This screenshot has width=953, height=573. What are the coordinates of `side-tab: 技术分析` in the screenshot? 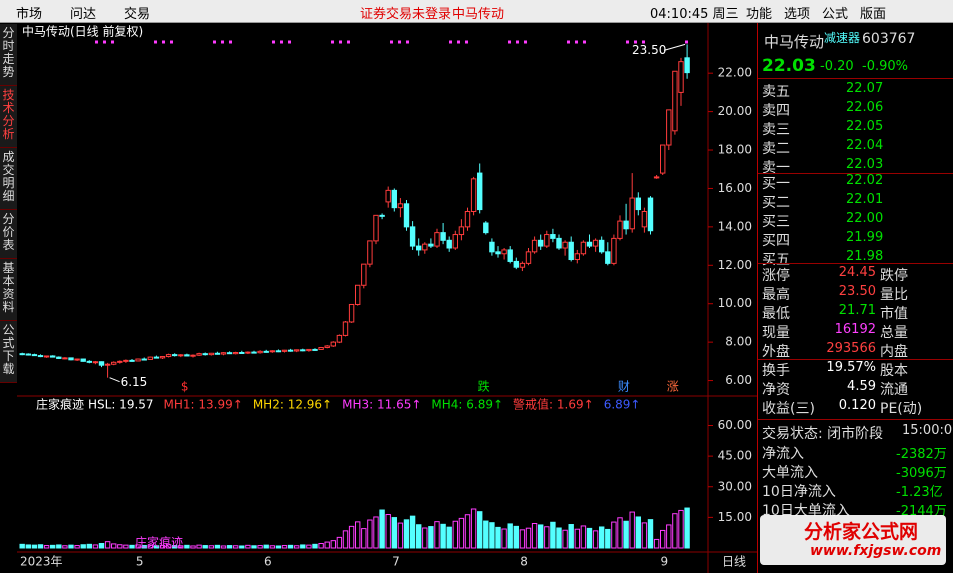 It's located at (8, 117).